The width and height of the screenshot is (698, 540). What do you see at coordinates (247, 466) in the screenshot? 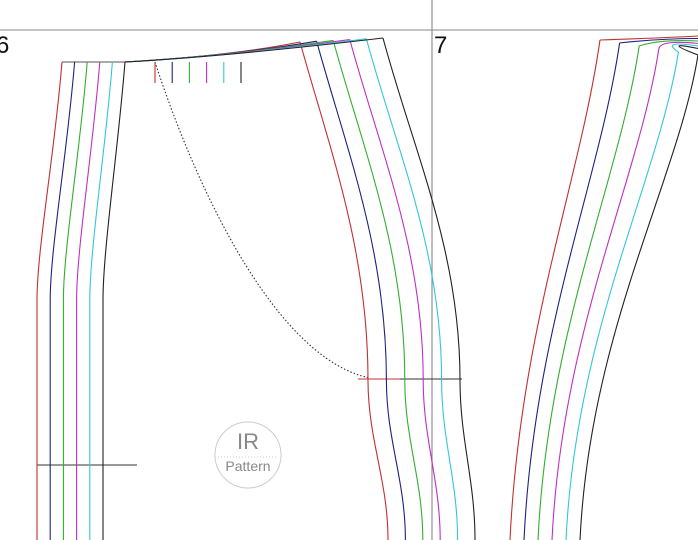
I see `logo-text: Pattern` at bounding box center [247, 466].